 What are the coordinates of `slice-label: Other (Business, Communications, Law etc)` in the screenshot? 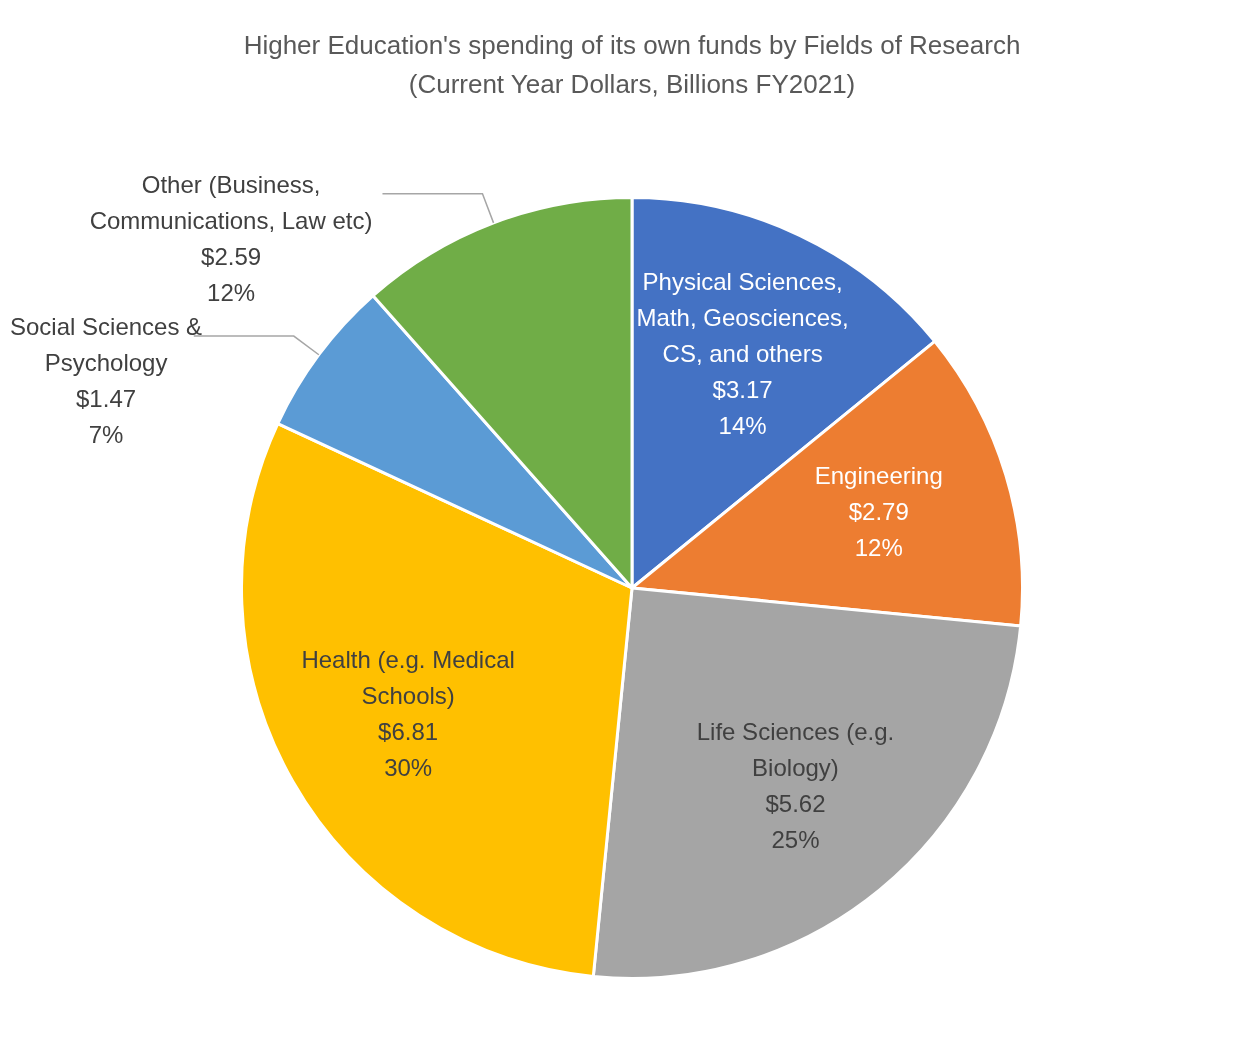 It's located at (231, 203).